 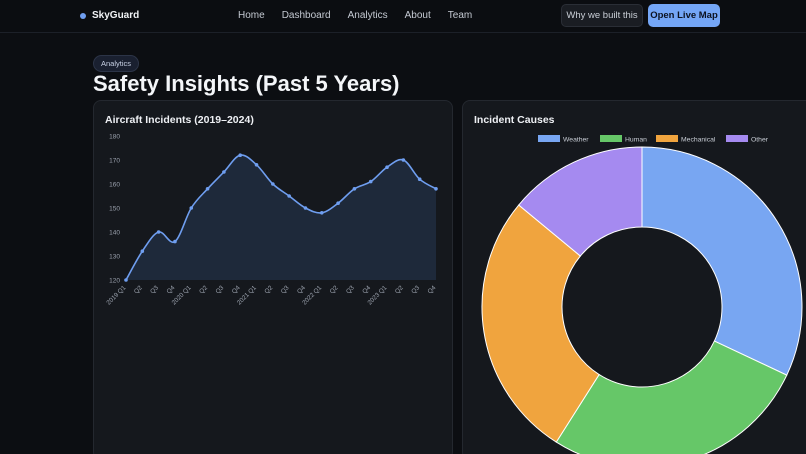 What do you see at coordinates (636, 140) in the screenshot?
I see `legend-label: Human` at bounding box center [636, 140].